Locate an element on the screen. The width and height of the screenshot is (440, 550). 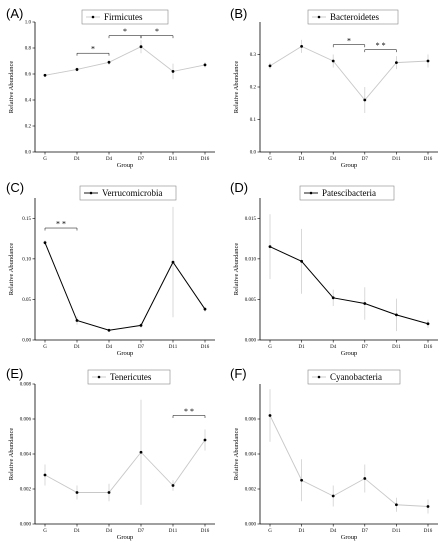
y-tick-label: 0.2 is located at coordinates (253, 88).